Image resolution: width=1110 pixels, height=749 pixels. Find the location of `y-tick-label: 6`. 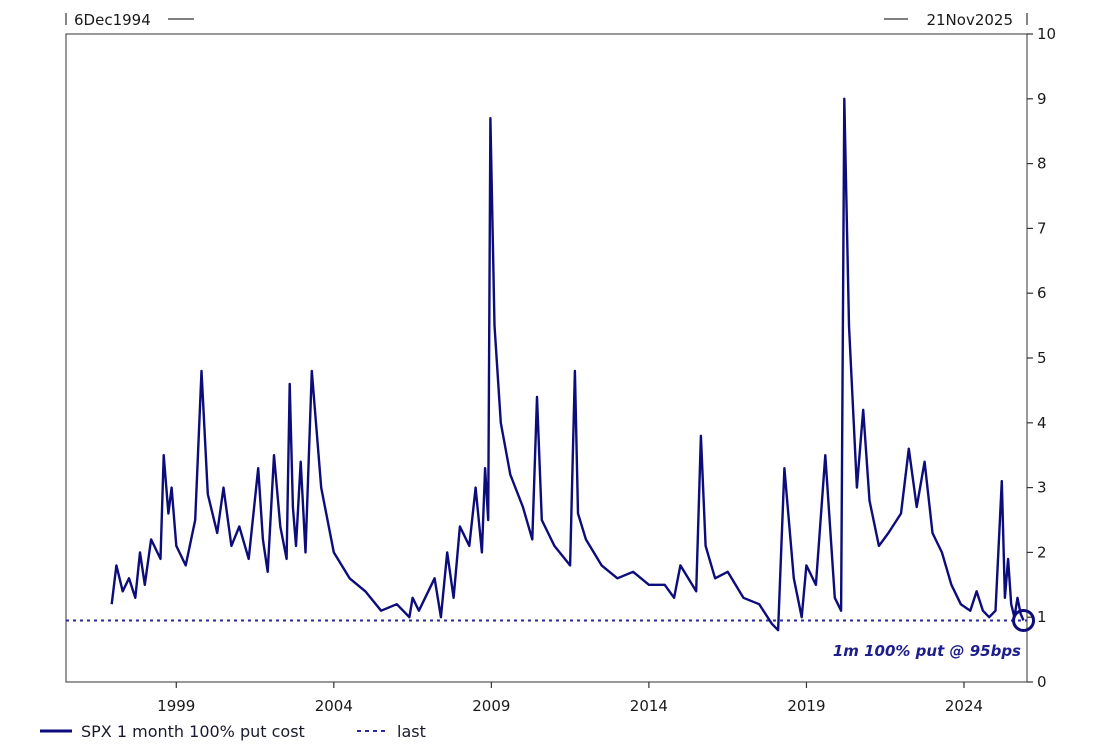

y-tick-label: 6 is located at coordinates (1042, 293).